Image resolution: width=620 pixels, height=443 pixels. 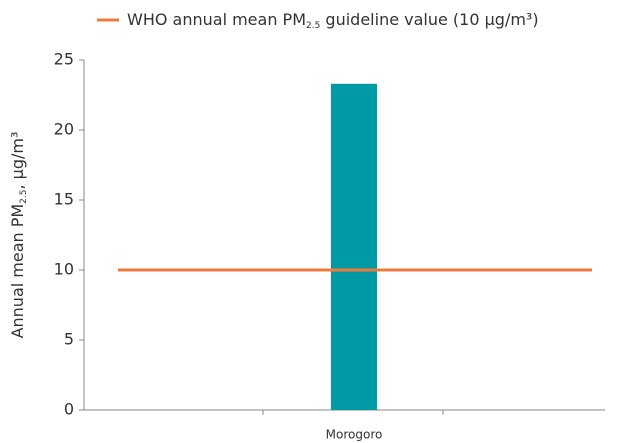 I want to click on y-tick-label: 15, so click(x=64, y=199).